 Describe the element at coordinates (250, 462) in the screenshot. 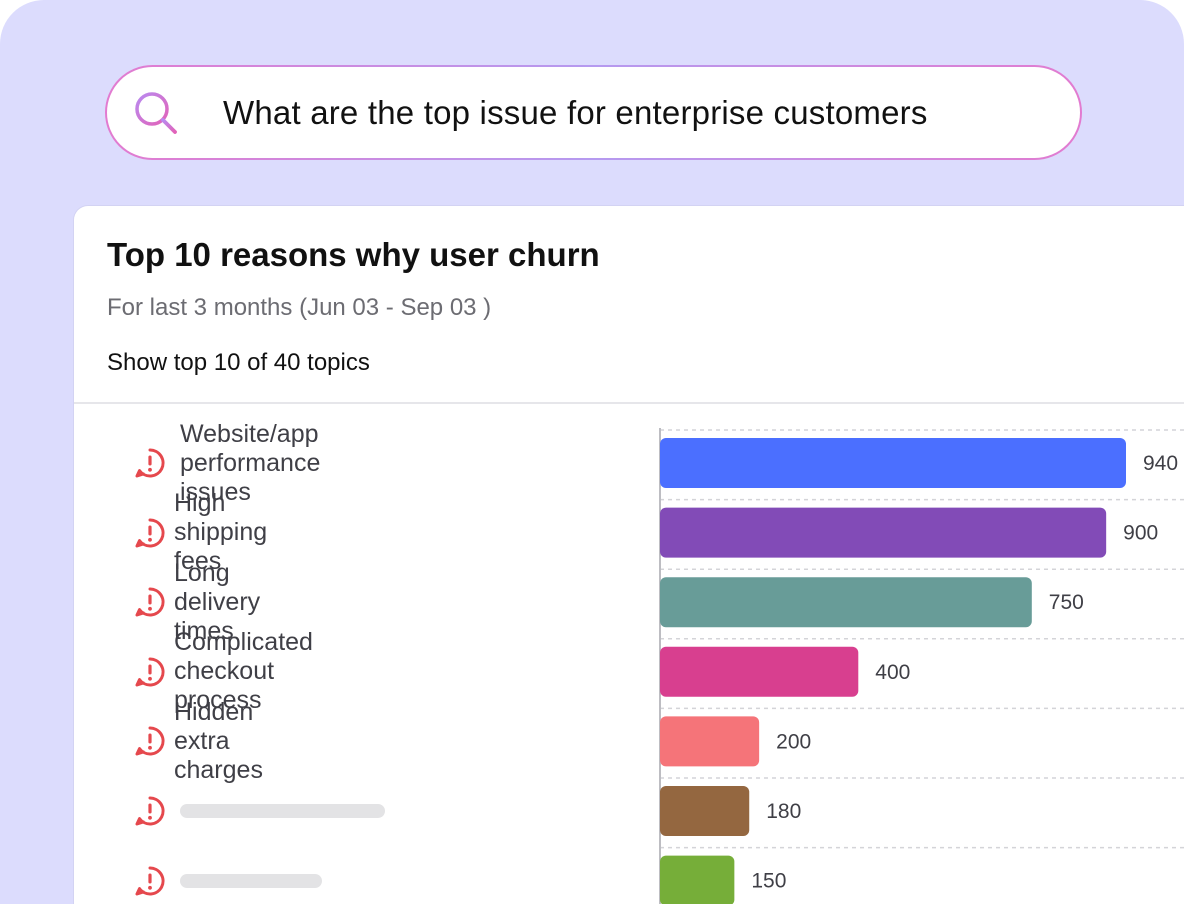

I see `reason-label: Website/app performance issues` at that location.